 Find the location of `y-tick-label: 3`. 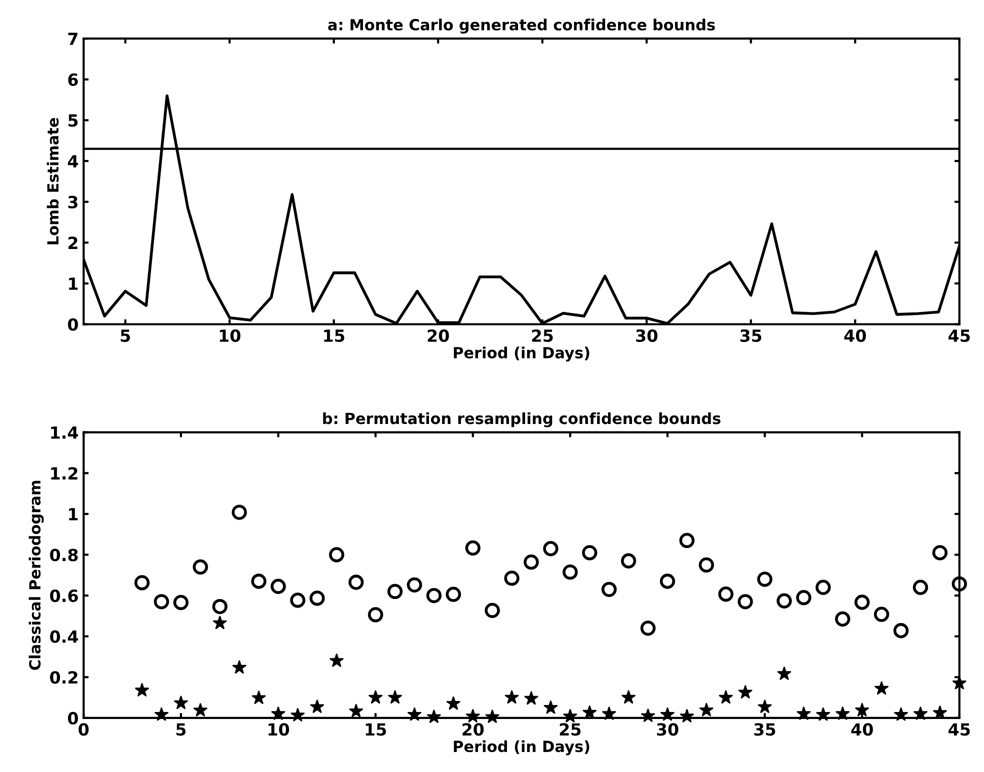

y-tick-label: 3 is located at coordinates (73, 202).